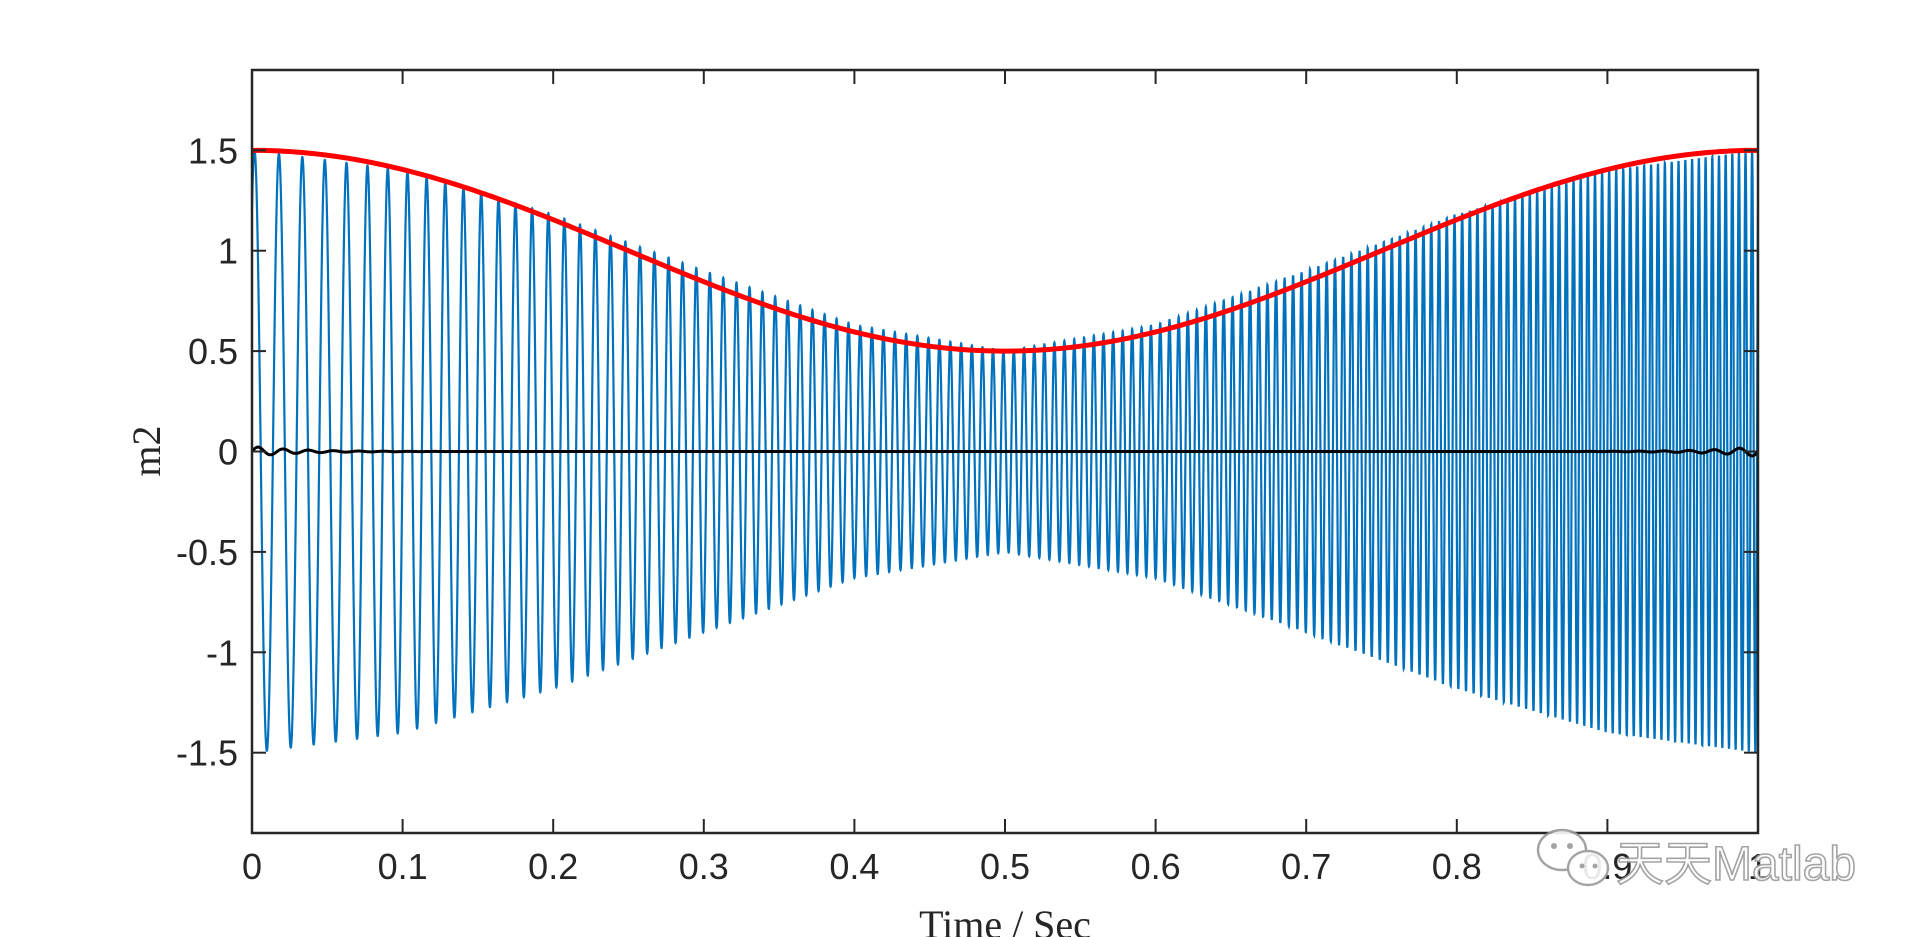  I want to click on series-residual-line, so click(1005, 451).